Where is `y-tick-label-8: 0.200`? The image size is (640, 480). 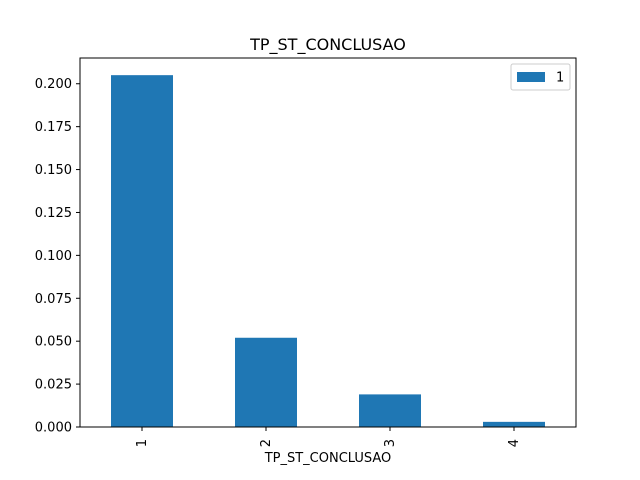 y-tick-label-8: 0.200 is located at coordinates (53, 84).